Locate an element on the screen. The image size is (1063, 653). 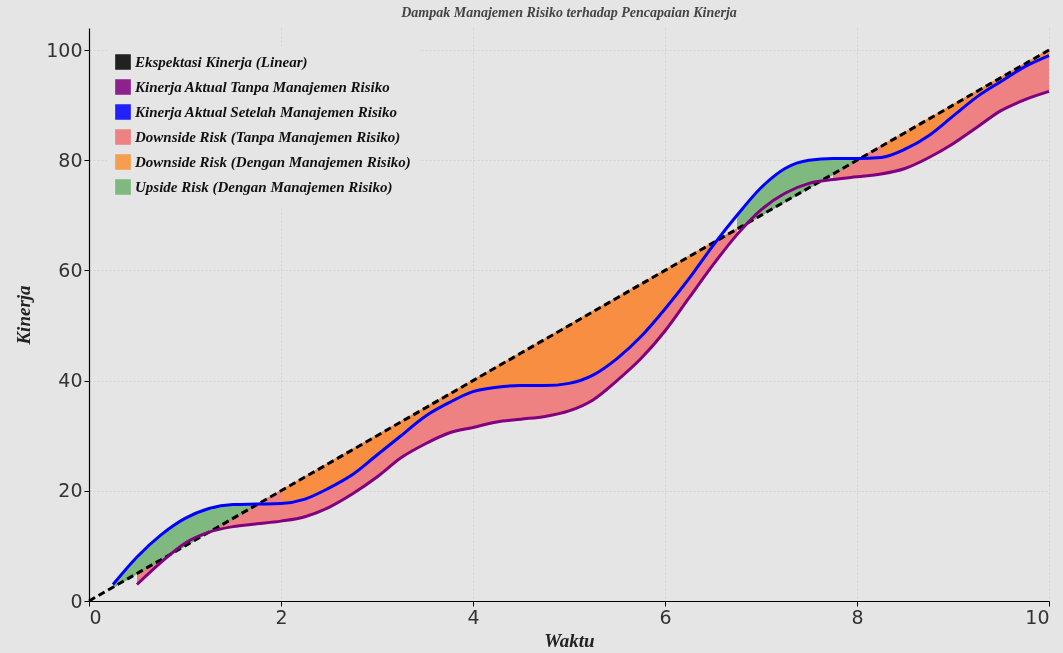
x-tick-label: 0 is located at coordinates (95, 616).